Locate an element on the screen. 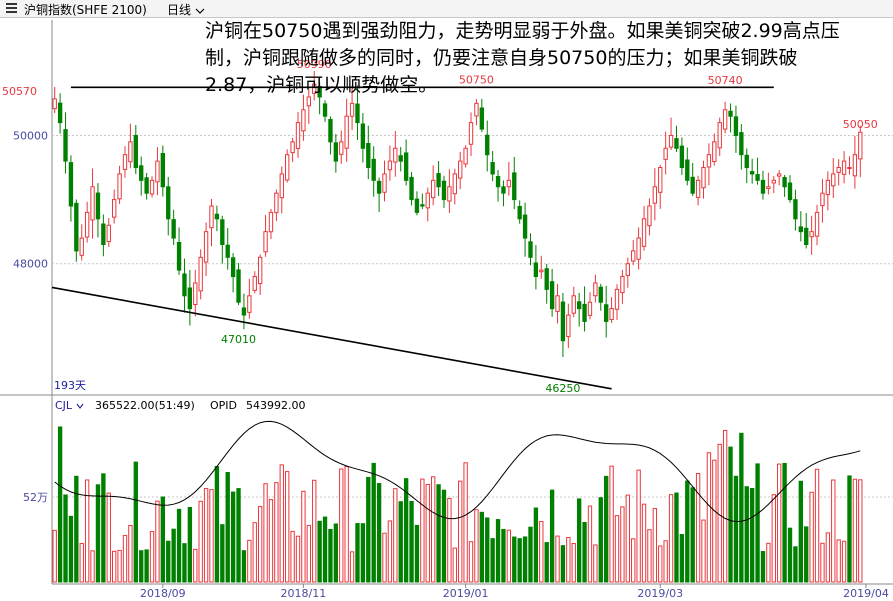 The image size is (893, 601). price-annotation-label: 46250 is located at coordinates (562, 388).